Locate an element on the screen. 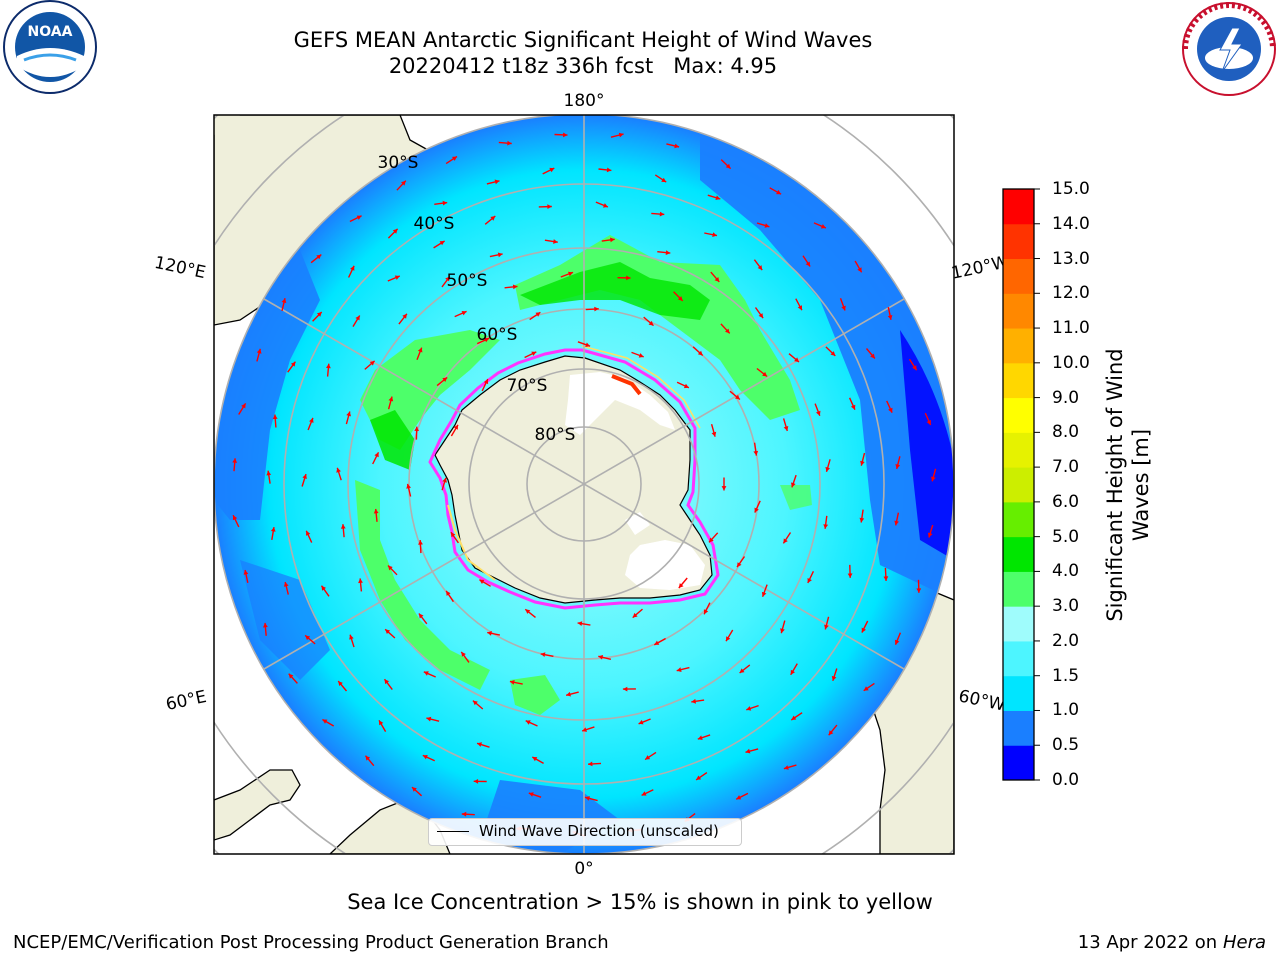 The width and height of the screenshot is (1280, 960). colorbar-tick-label: 13.0 is located at coordinates (1071, 258).